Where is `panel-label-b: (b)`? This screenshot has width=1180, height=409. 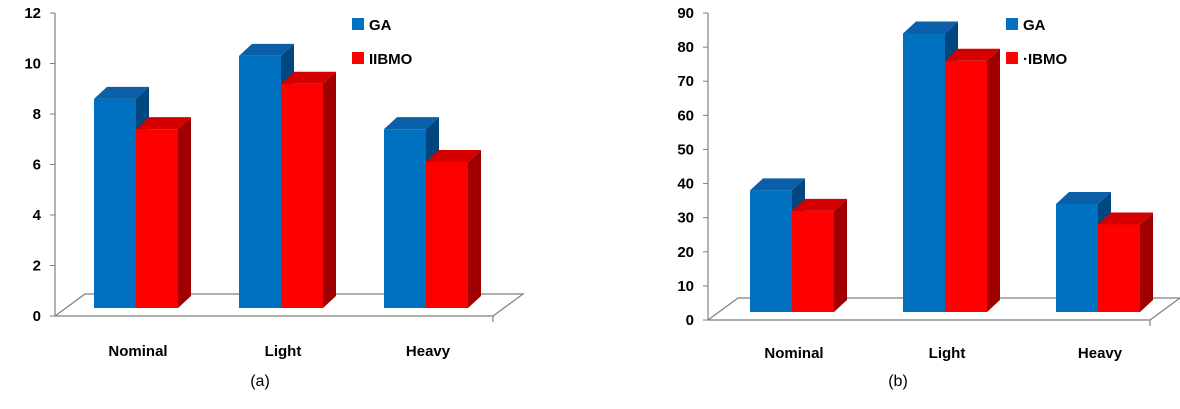
panel-label-b: (b) is located at coordinates (898, 381).